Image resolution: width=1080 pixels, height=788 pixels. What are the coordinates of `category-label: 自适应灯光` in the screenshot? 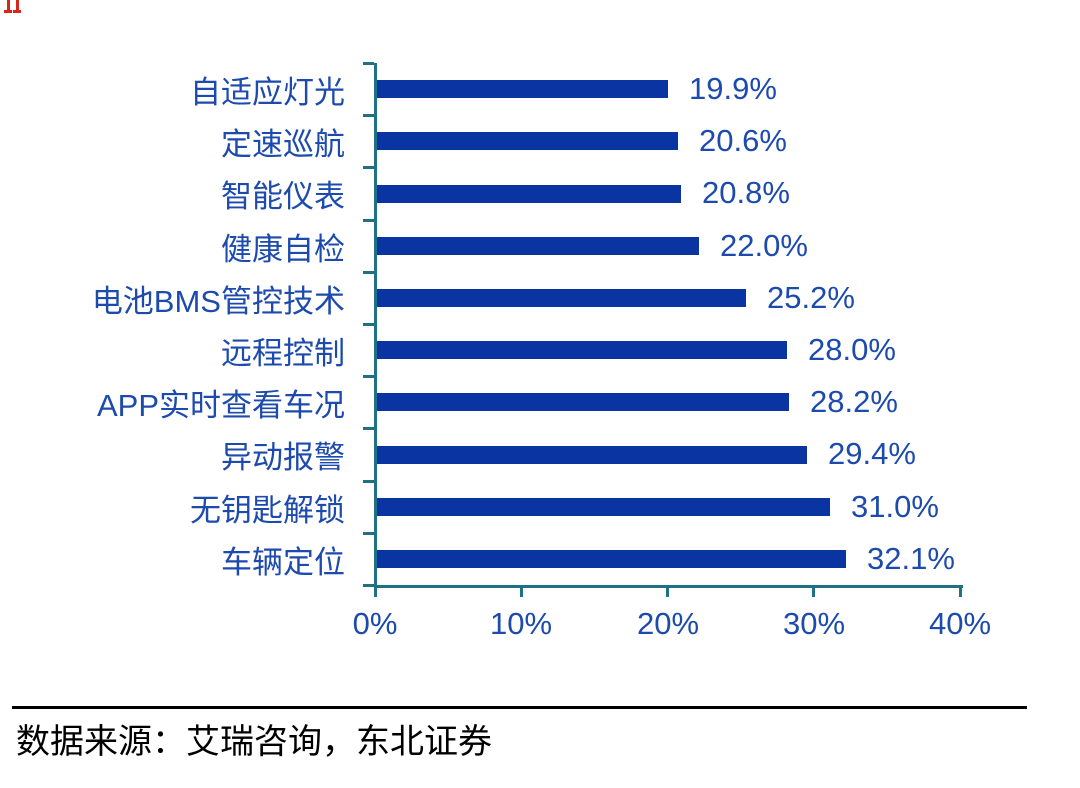 It's located at (267, 92).